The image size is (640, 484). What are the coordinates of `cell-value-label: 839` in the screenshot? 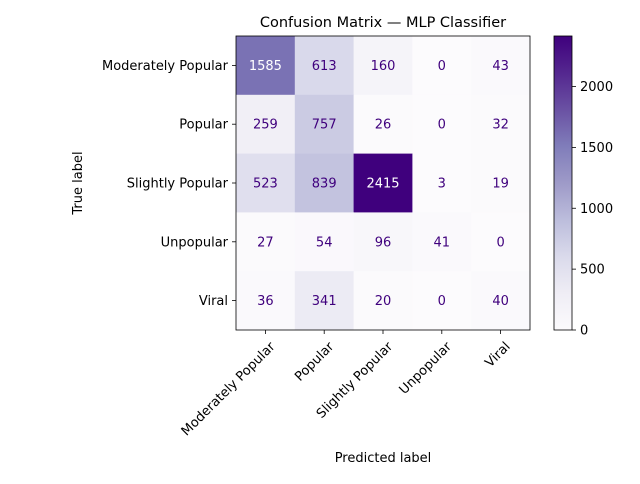 It's located at (324, 184).